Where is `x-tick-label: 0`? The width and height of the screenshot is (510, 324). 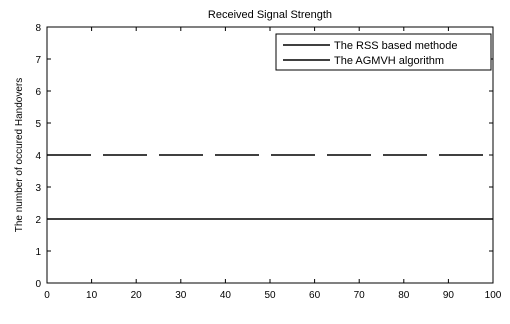 x-tick-label: 0 is located at coordinates (47, 295).